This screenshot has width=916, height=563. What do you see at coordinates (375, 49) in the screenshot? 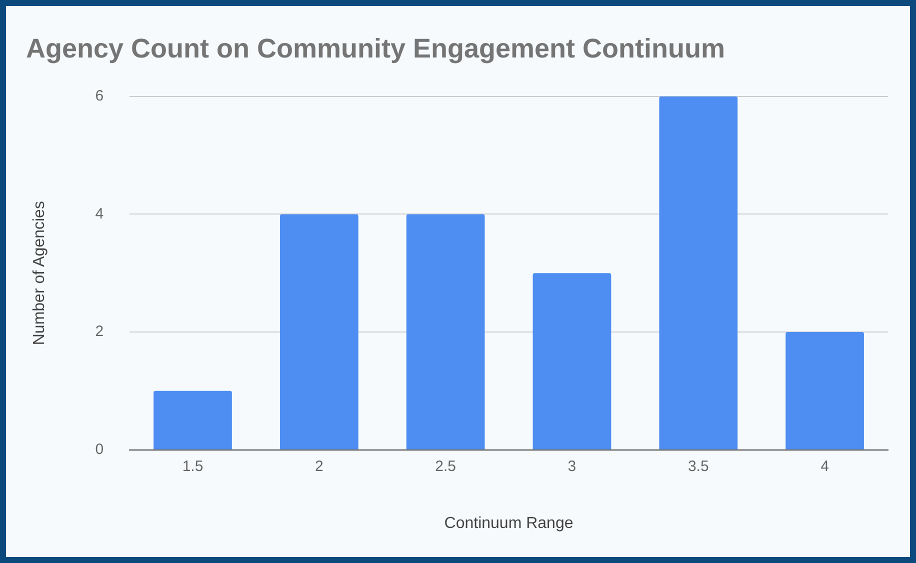
I see `chart-title: Agency Count on Community Engagement Continuum` at bounding box center [375, 49].